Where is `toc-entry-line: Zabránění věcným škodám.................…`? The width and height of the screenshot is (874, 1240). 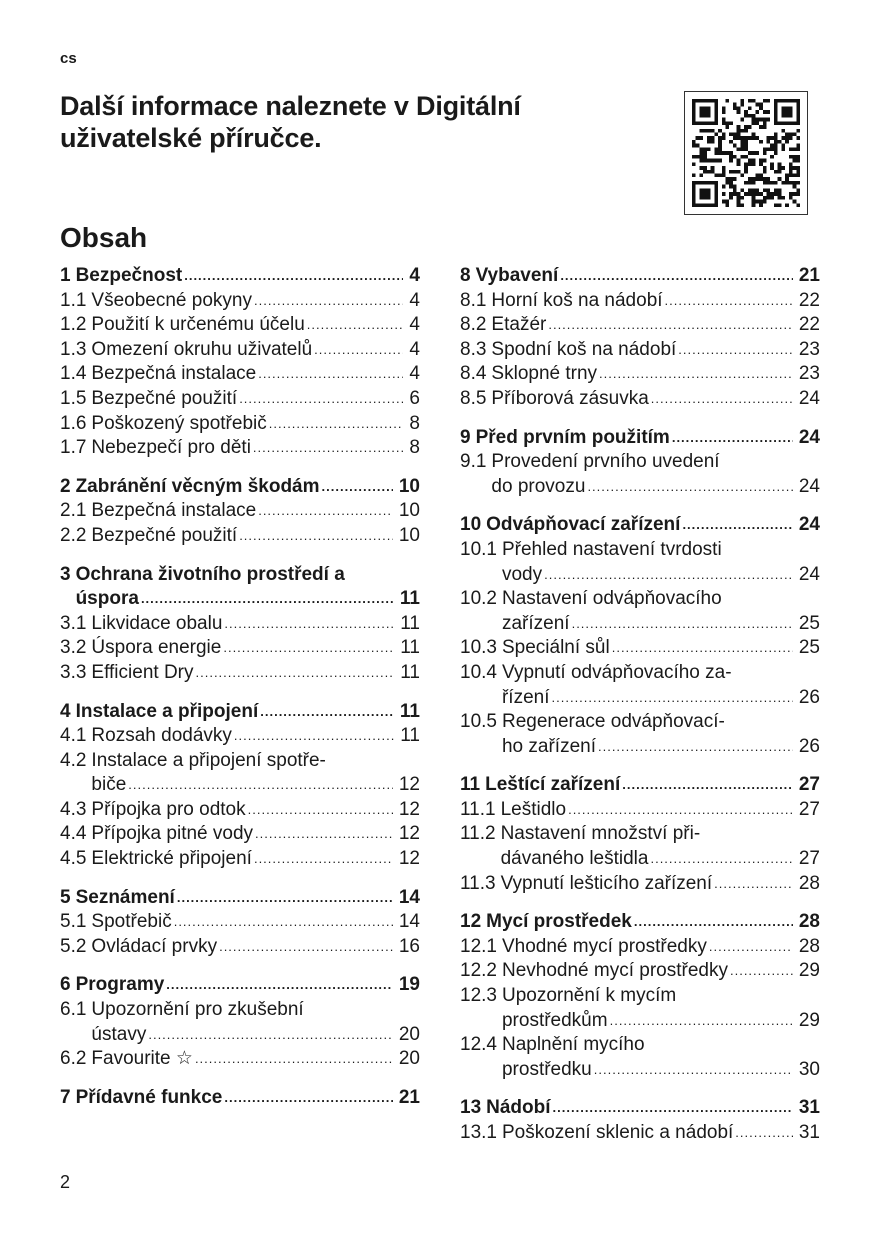
toc-entry-line: Zabránění věcným škodám.................… is located at coordinates (248, 487).